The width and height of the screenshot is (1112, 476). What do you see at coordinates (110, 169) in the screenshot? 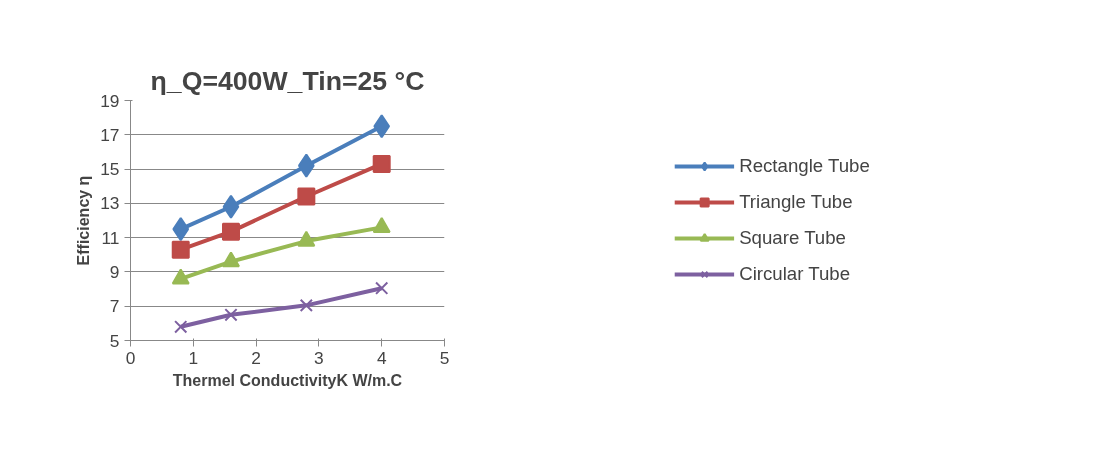
I see `y-tick-label: 15` at bounding box center [110, 169].